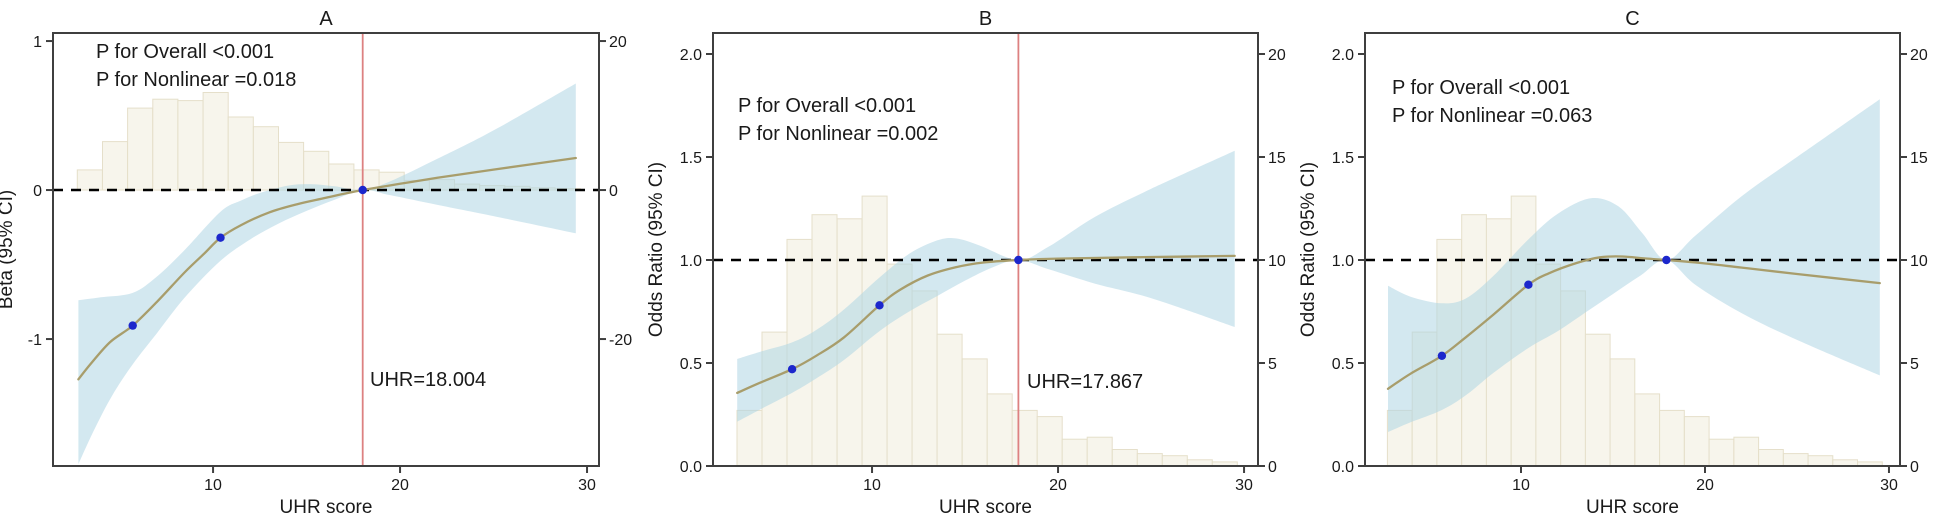  What do you see at coordinates (1085, 382) in the screenshot?
I see `reference-value-label: UHR=17.867` at bounding box center [1085, 382].